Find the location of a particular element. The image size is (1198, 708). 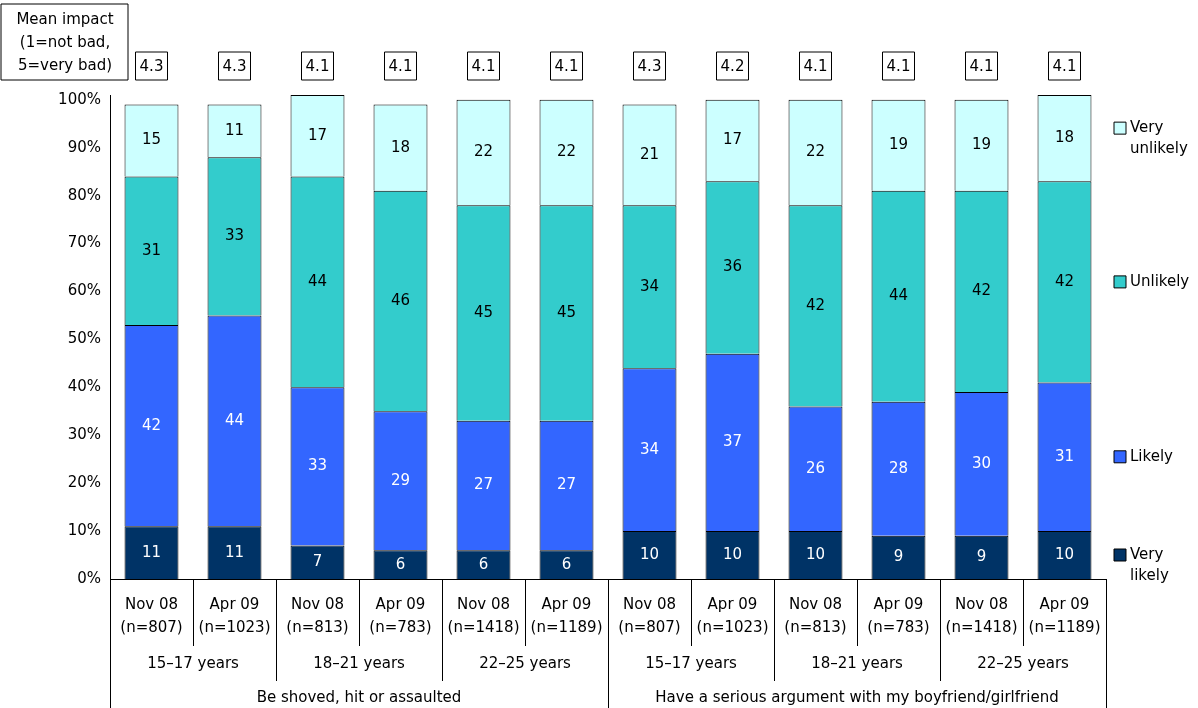

y-tick-label: 90% is located at coordinates (84, 146).